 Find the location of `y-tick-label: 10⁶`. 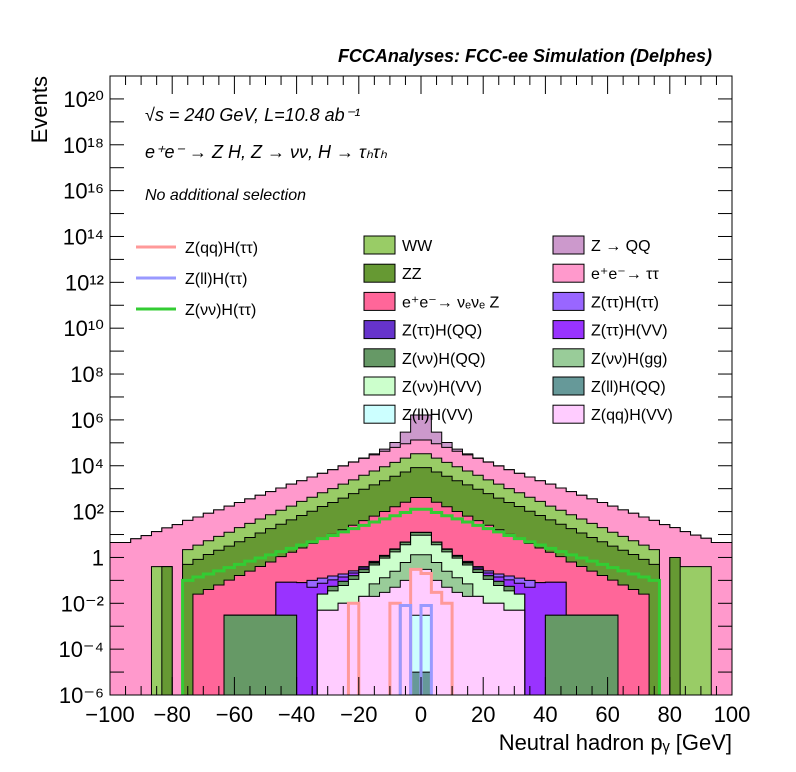

y-tick-label: 10⁶ is located at coordinates (87, 420).